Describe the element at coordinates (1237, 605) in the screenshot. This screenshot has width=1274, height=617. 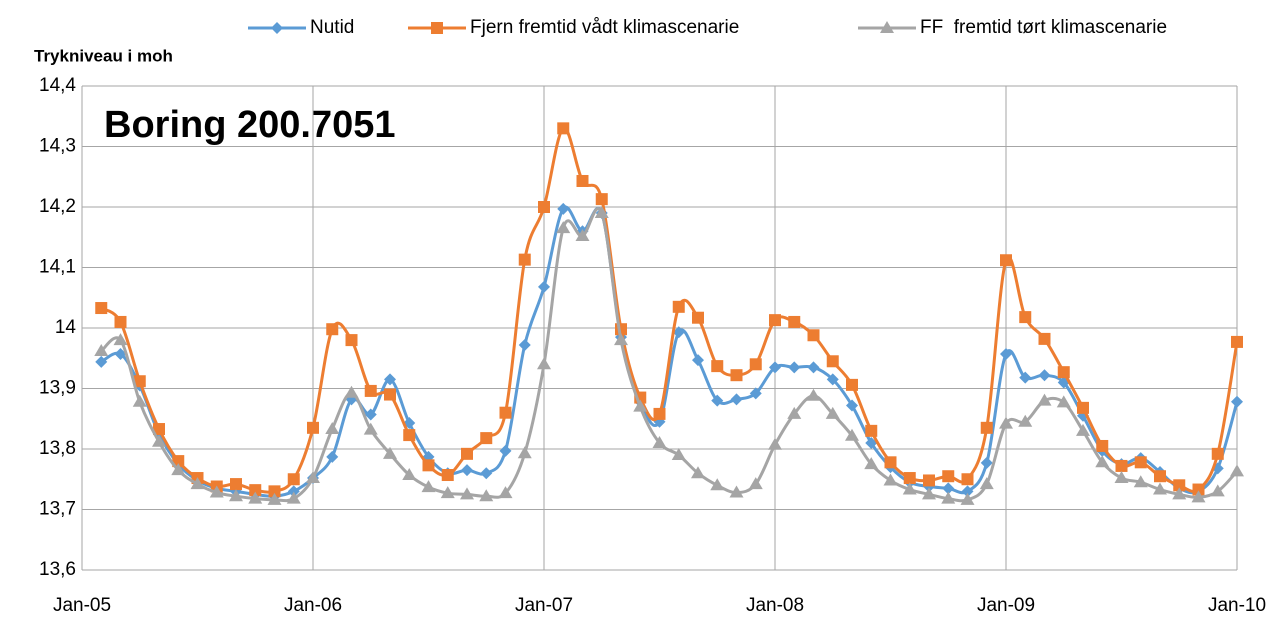
I see `x-tick-label: Jan-10` at that location.